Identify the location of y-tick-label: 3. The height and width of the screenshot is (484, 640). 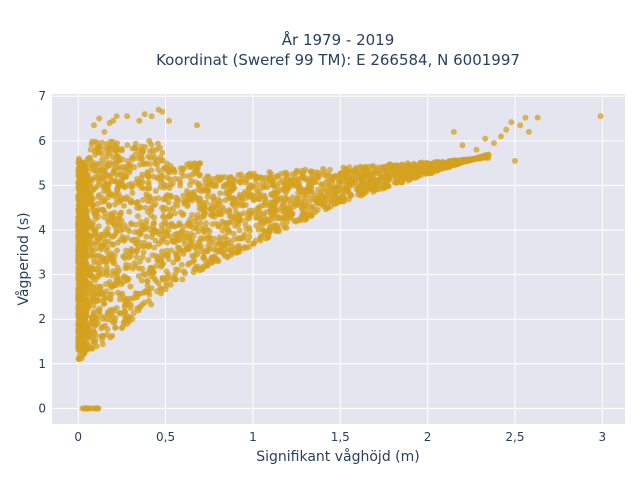
(42, 275).